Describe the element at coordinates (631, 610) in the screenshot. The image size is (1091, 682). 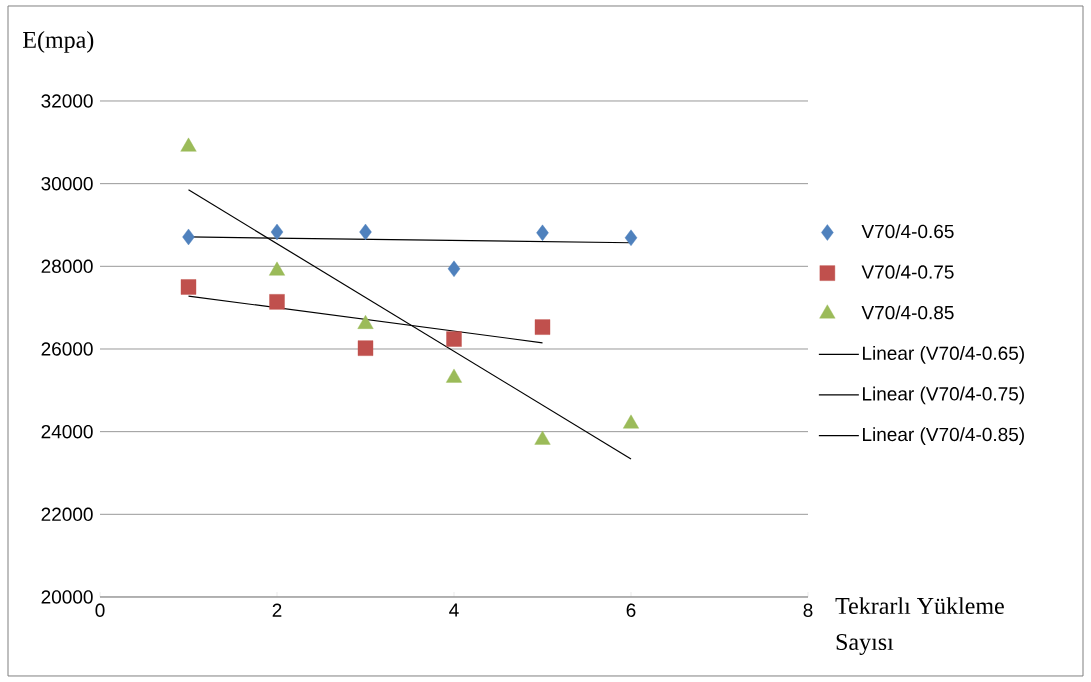
I see `x-tick-label: 6` at that location.